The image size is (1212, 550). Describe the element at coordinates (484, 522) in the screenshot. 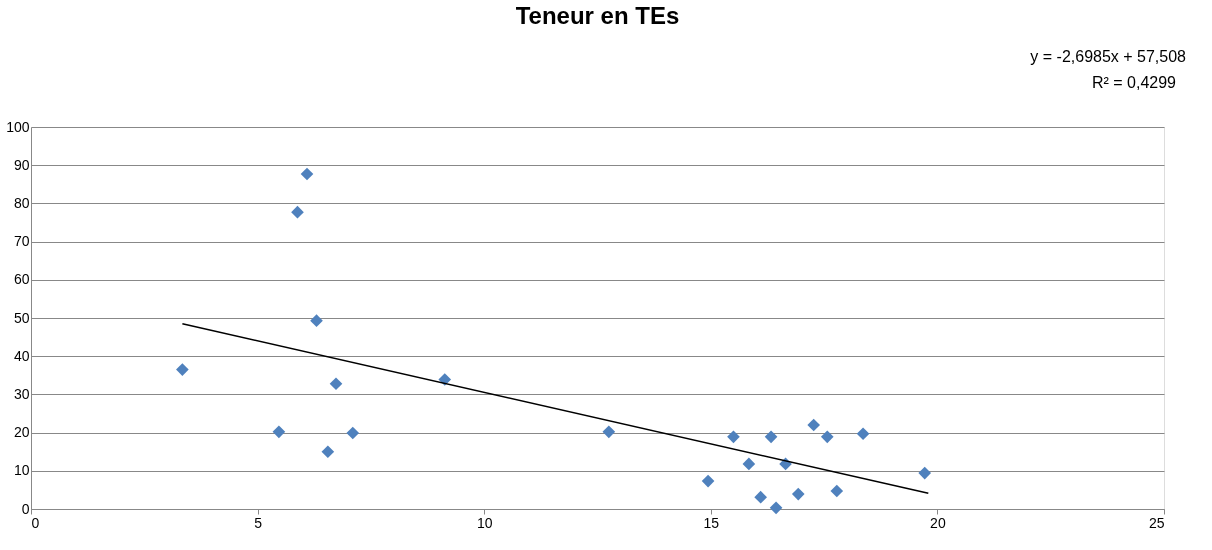

I see `x-tick-label: 10` at that location.